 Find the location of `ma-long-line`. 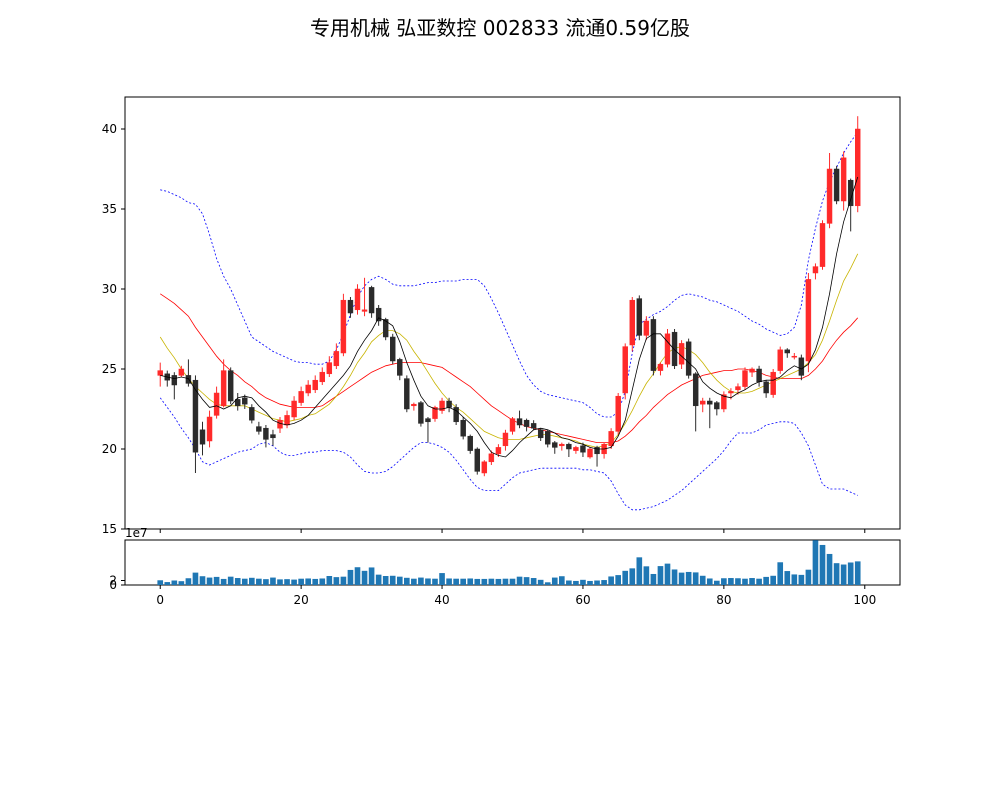

ma-long-line is located at coordinates (509, 368).